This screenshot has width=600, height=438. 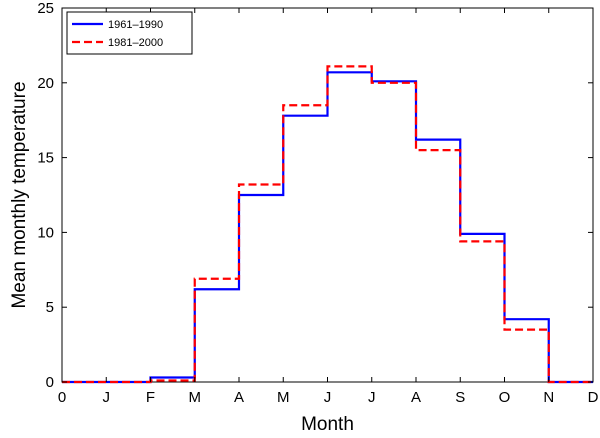 I want to click on legend-label-0: 1961–1990, so click(x=135, y=25).